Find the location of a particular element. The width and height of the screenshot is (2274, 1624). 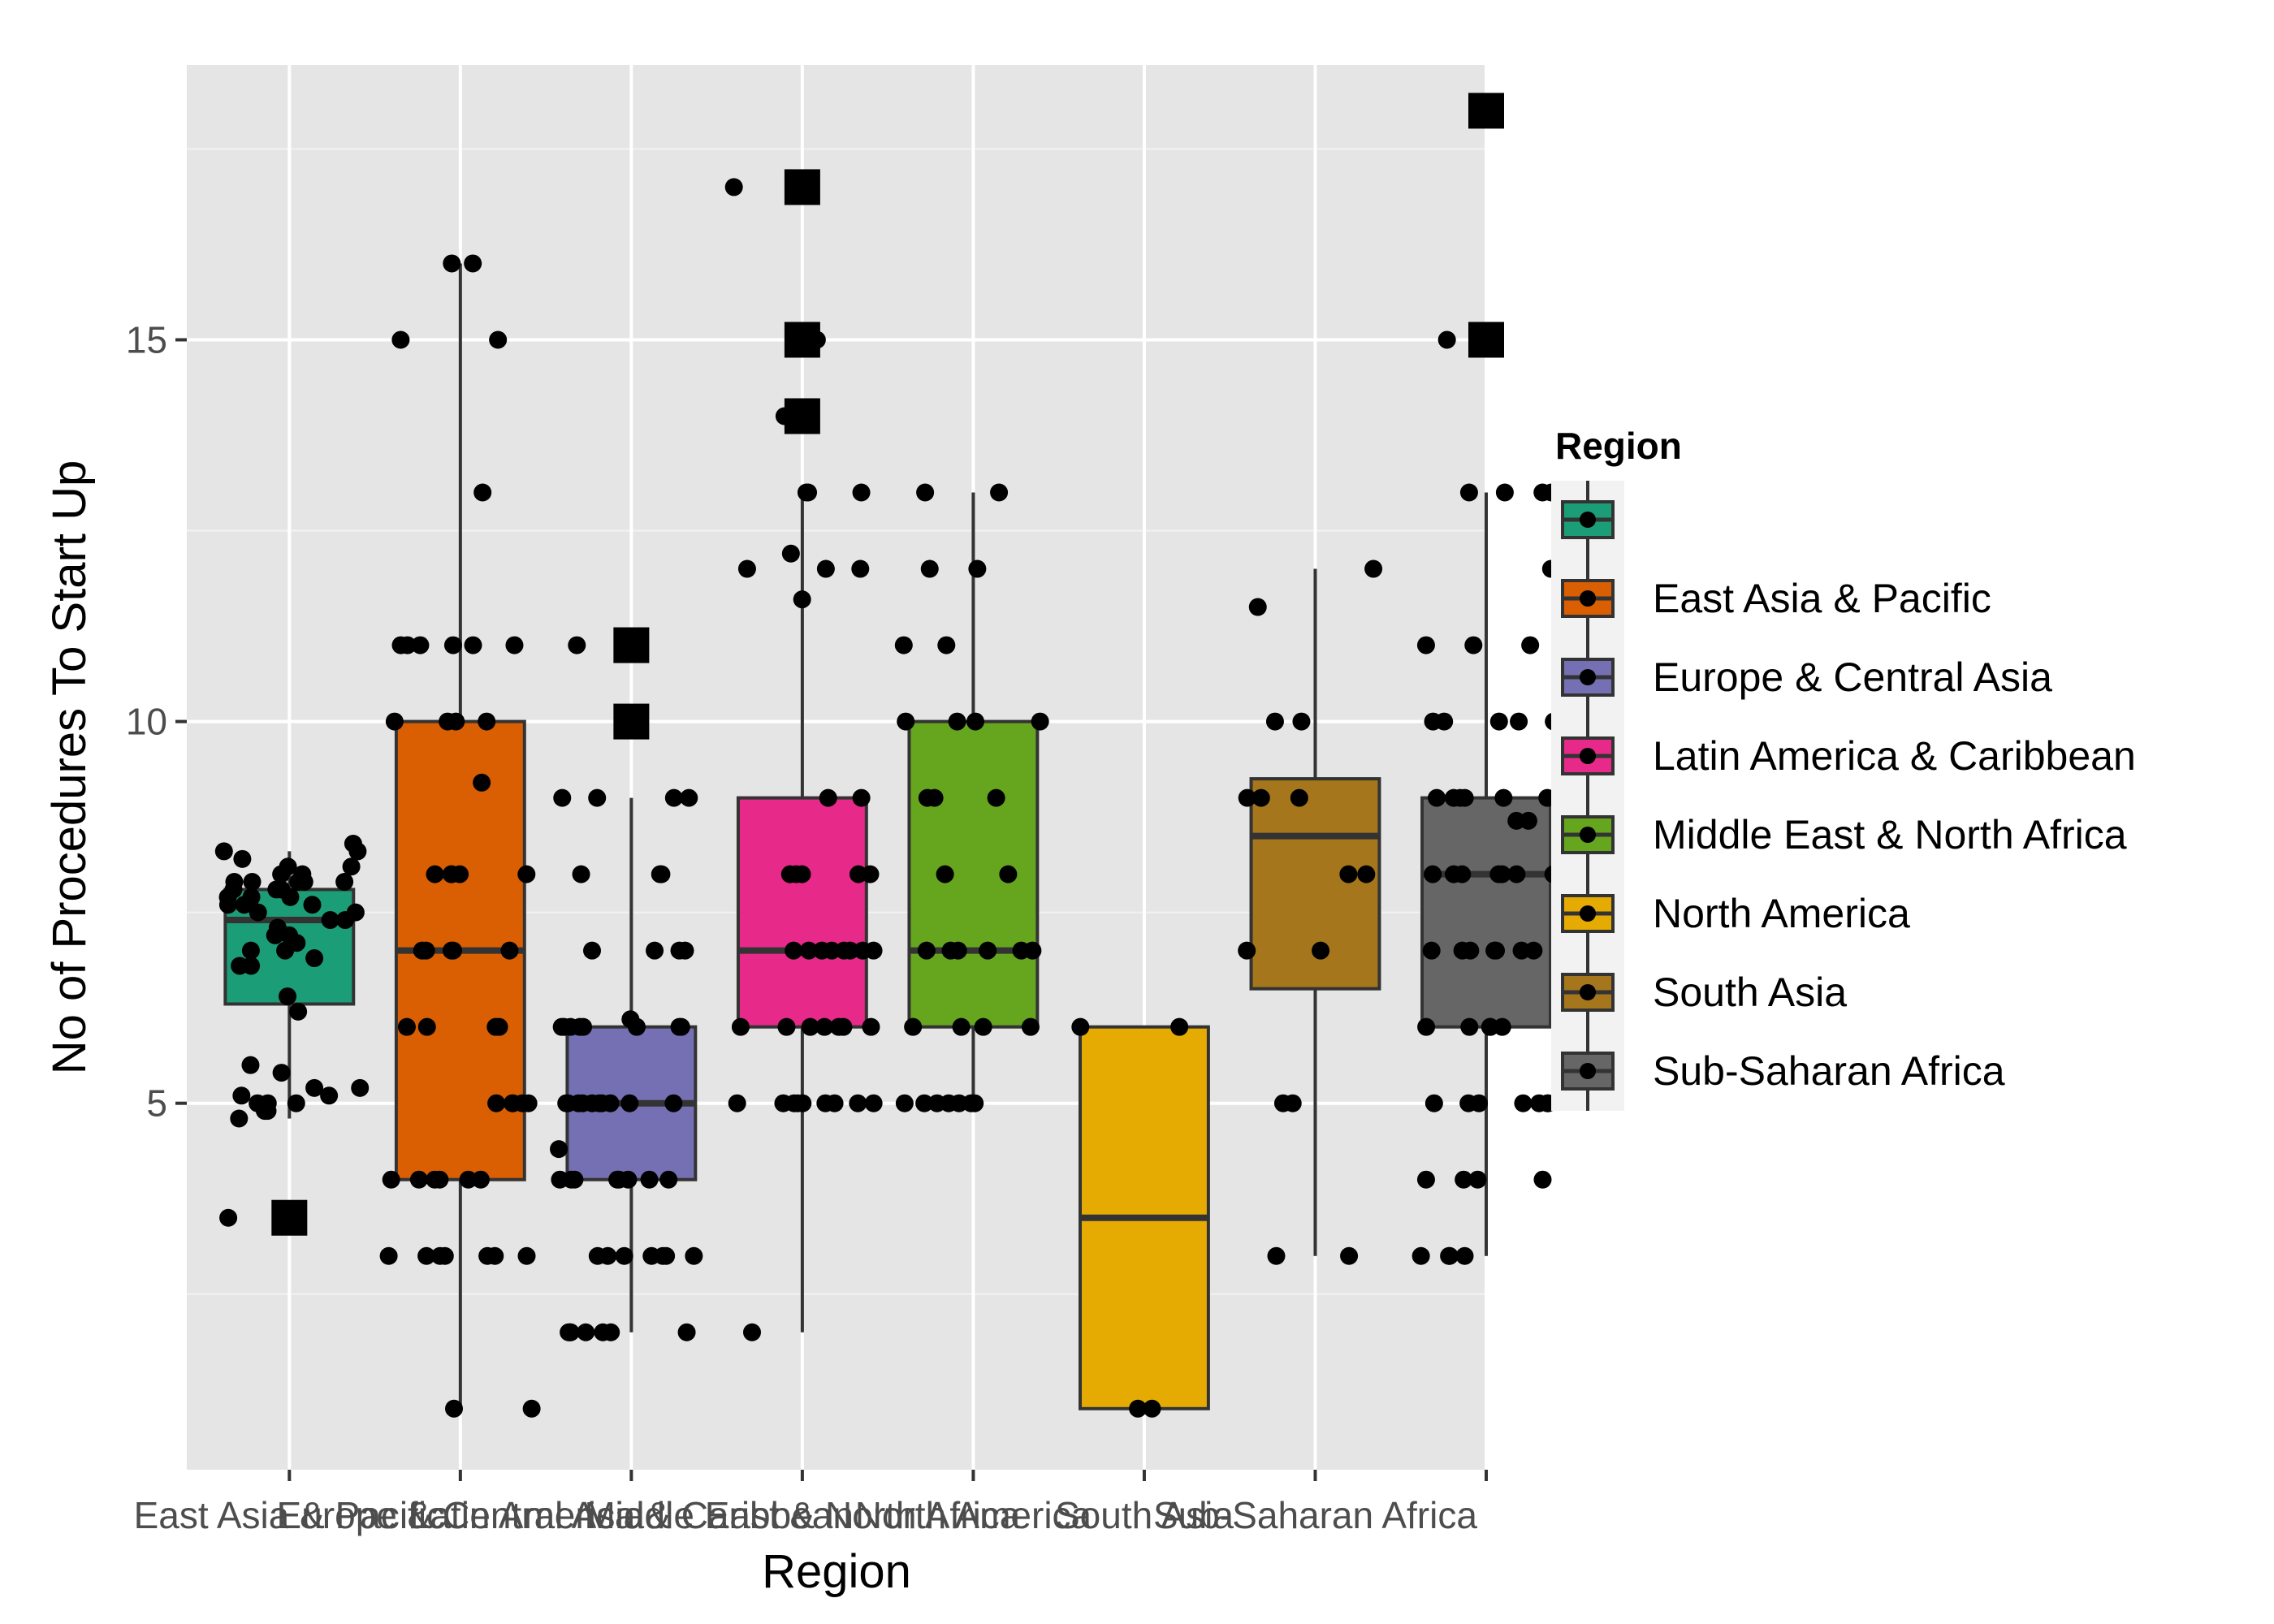

legend-entry is located at coordinates (1588, 520).